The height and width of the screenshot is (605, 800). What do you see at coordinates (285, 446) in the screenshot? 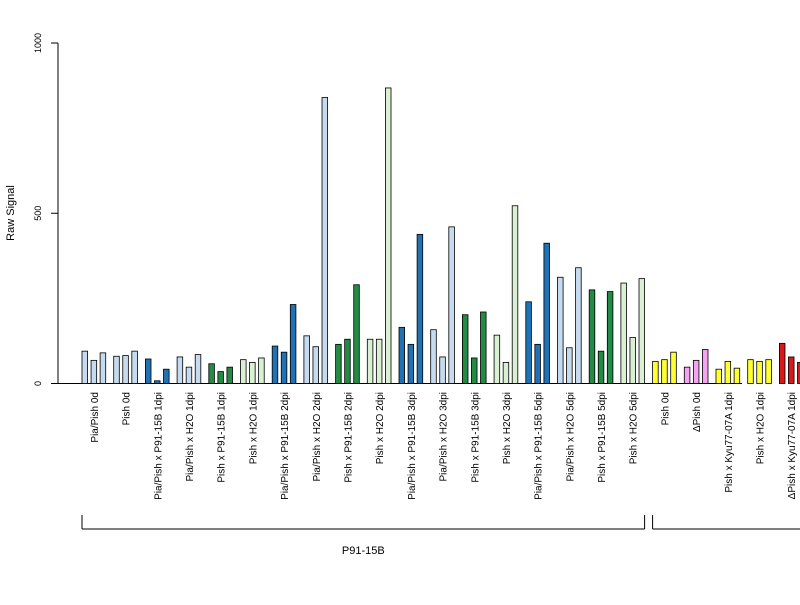
I see `x-tick-label: Pia/Pish x P91-15B 2dpi` at bounding box center [285, 446].